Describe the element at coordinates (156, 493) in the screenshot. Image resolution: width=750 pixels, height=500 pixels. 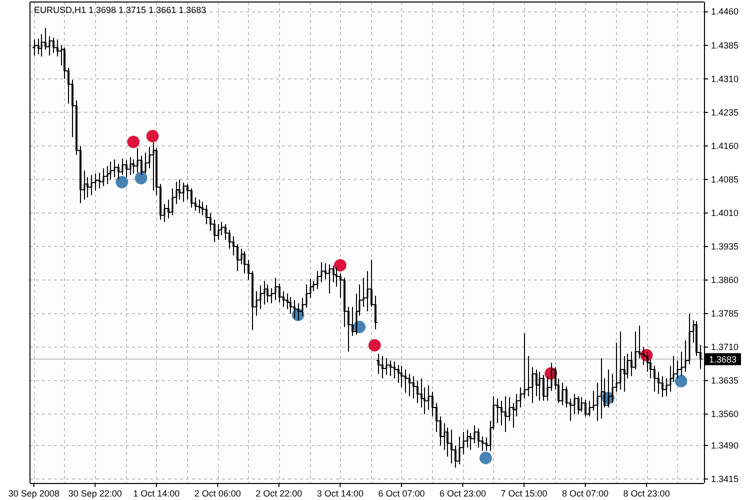
I see `x-tick-label: 1 Oct 14:00` at that location.